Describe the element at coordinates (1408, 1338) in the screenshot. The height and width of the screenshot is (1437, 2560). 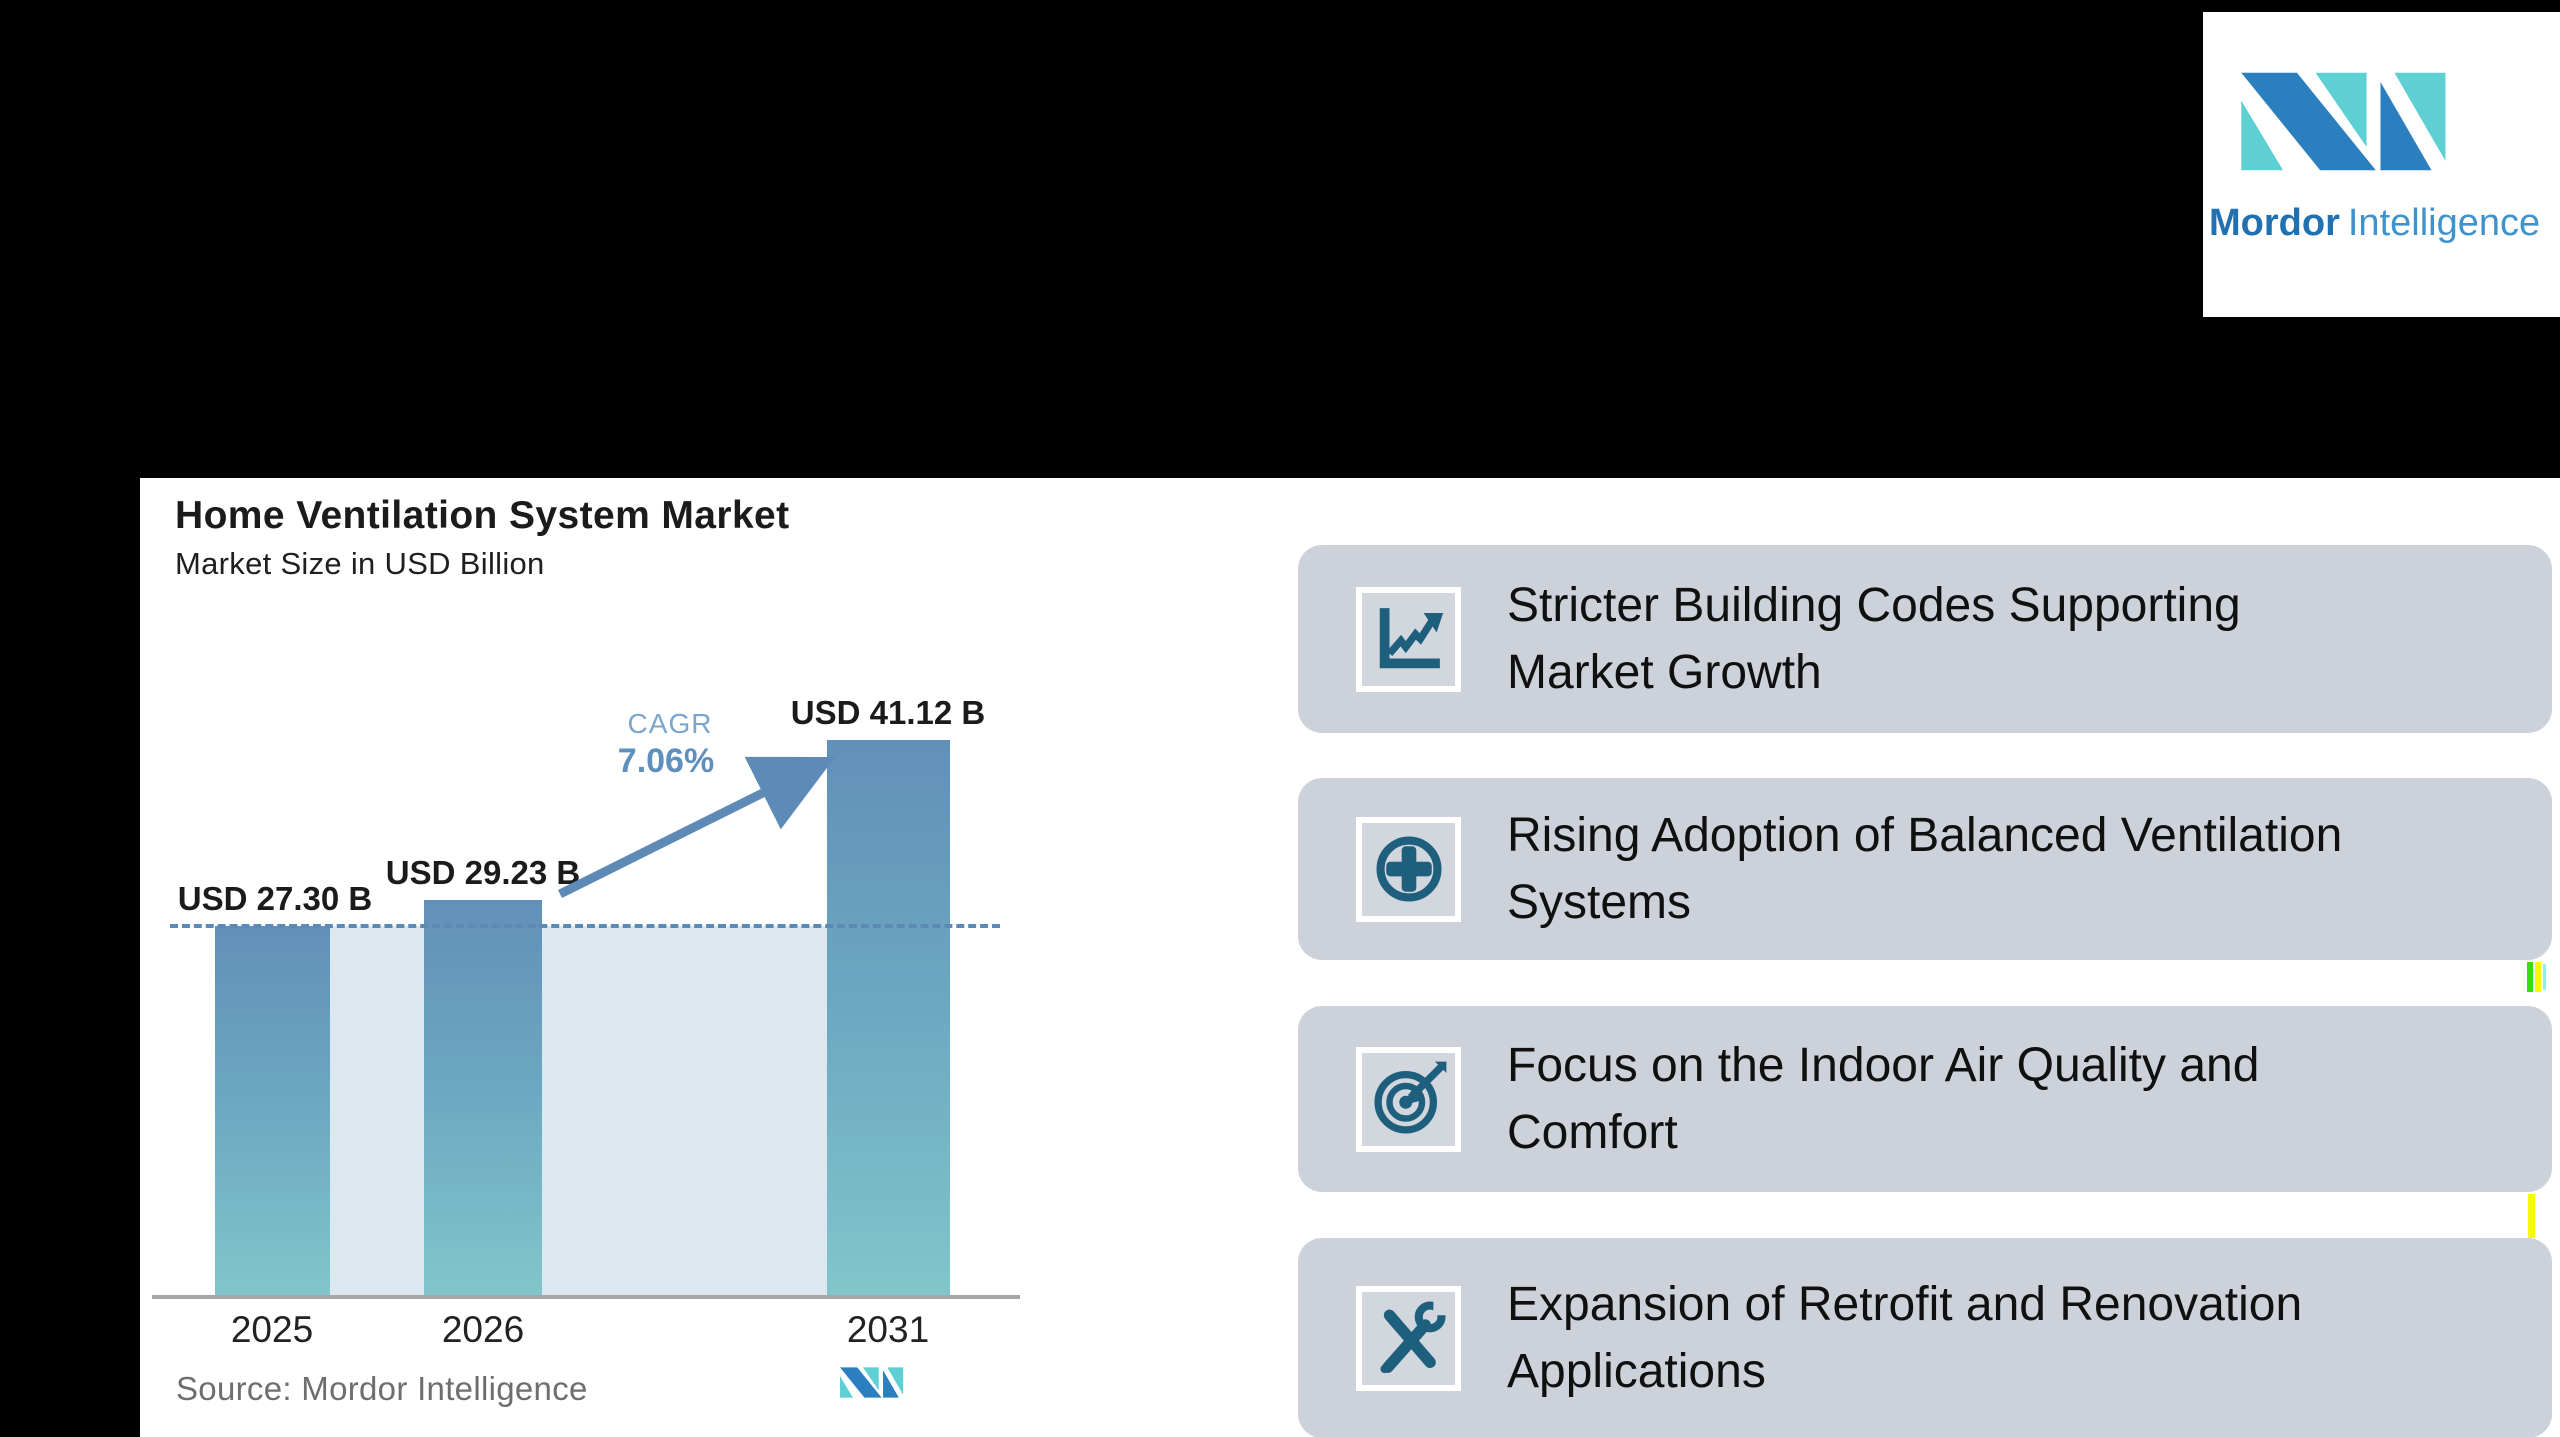
I see `tools-icon` at that location.